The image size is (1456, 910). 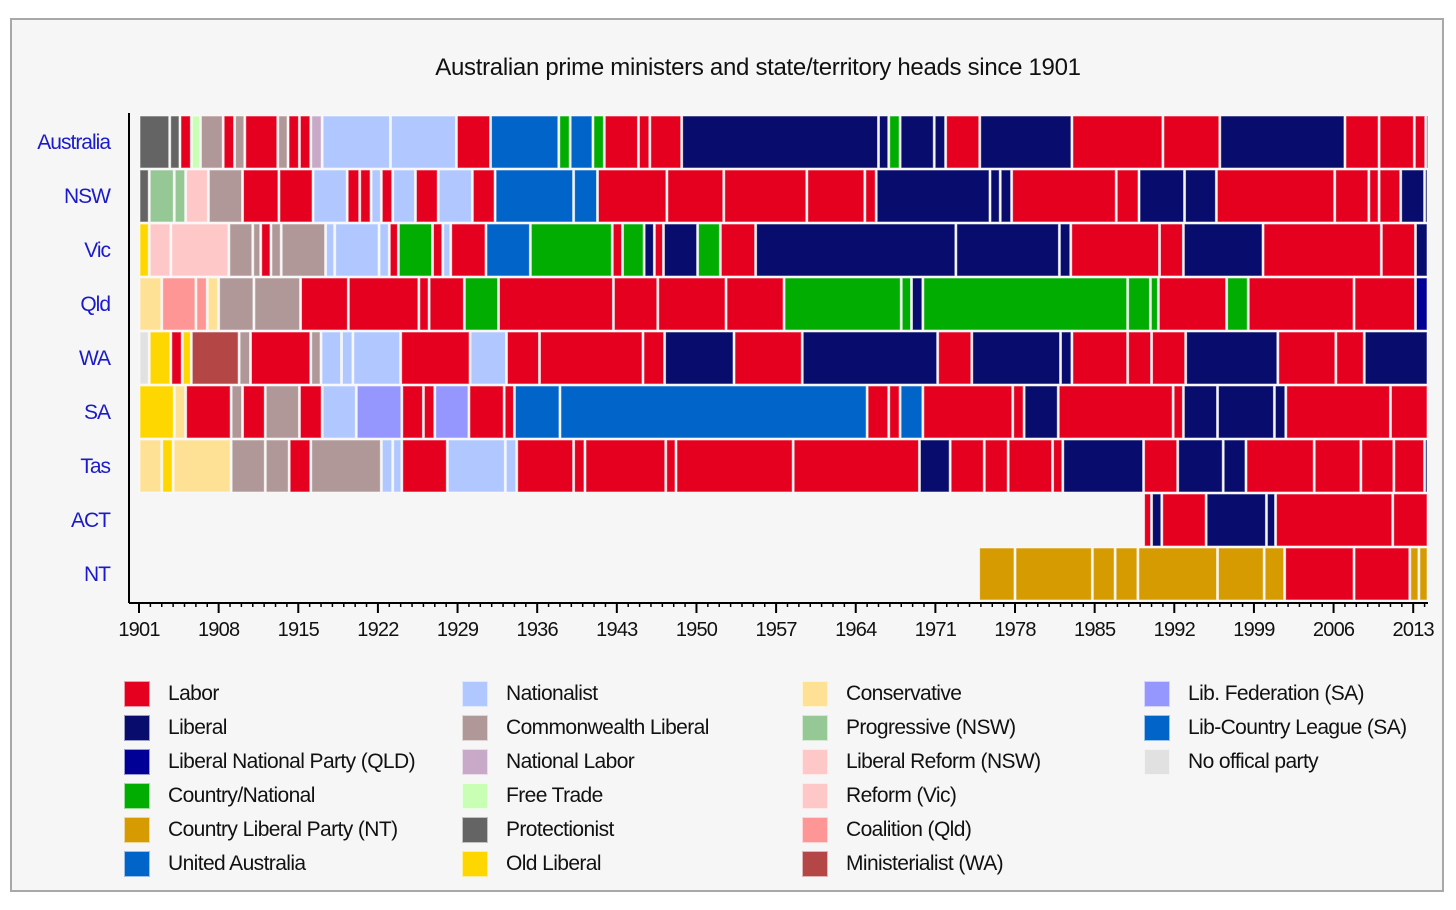 What do you see at coordinates (171, 694) in the screenshot?
I see `legend-item-labor: Labor` at bounding box center [171, 694].